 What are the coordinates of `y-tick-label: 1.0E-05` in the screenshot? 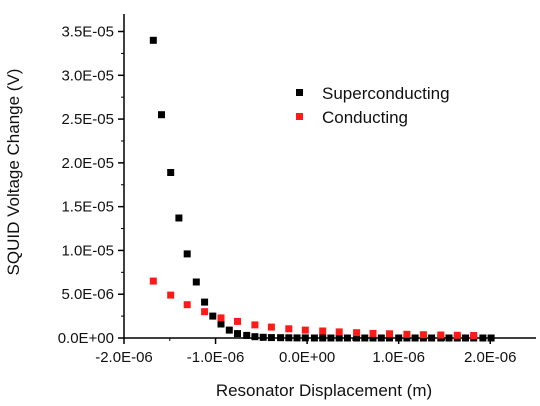 It's located at (87, 250).